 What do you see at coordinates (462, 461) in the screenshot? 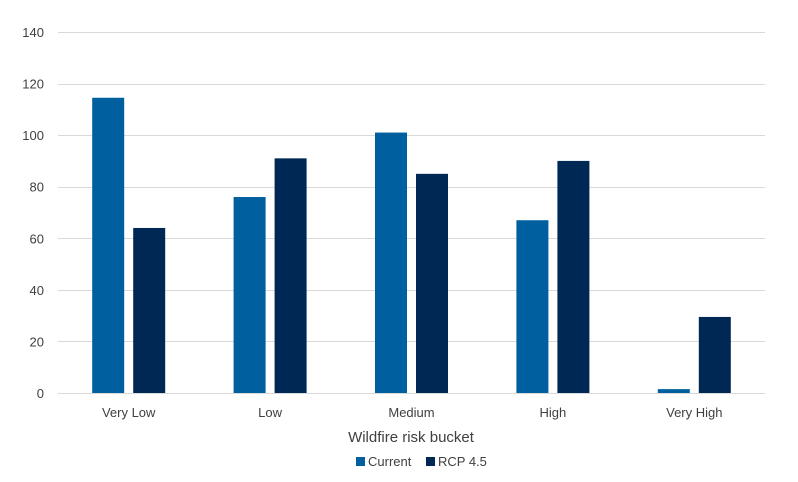
I see `legend-label: RCP 4.5` at bounding box center [462, 461].